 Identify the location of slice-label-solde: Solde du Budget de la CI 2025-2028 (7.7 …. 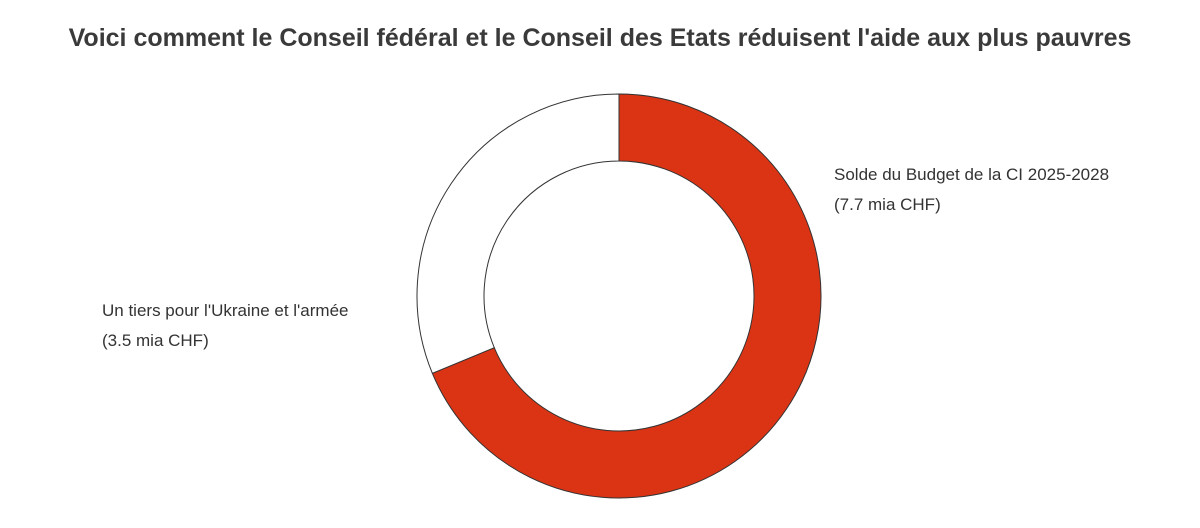
(971, 190).